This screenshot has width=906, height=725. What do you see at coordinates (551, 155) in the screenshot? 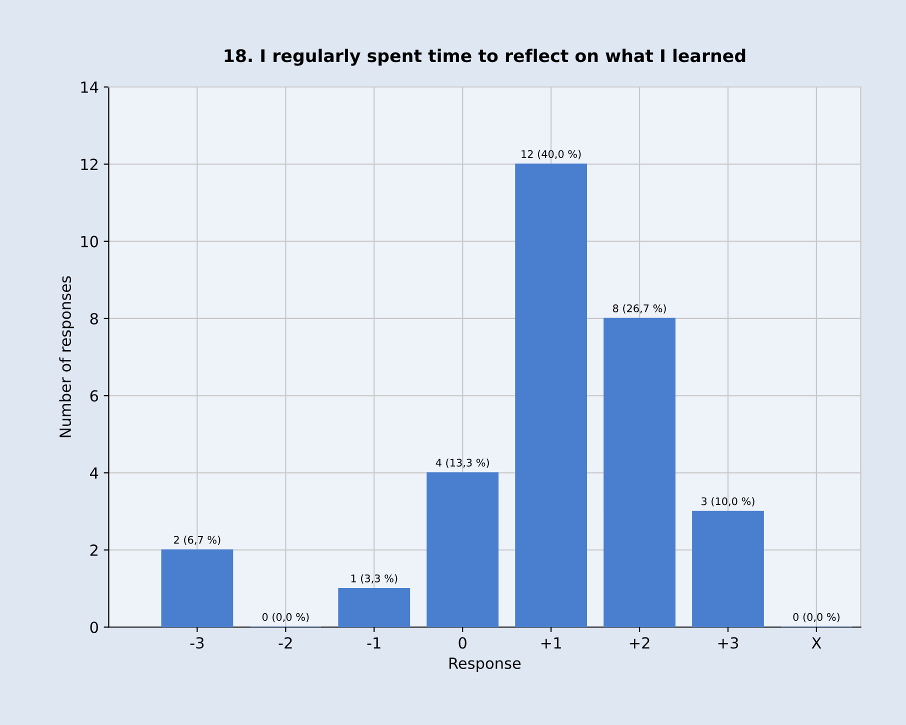
I see `data-label: 12 (40,0 %)` at bounding box center [551, 155].